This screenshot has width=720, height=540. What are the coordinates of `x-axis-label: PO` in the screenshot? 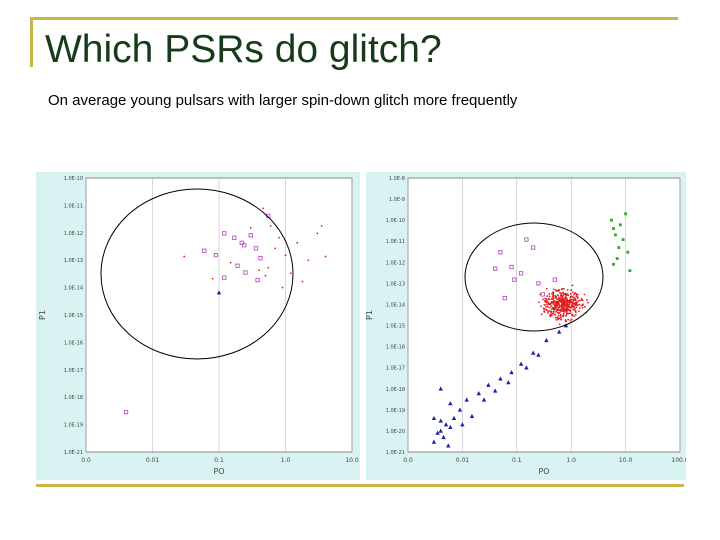 It's located at (218, 471).